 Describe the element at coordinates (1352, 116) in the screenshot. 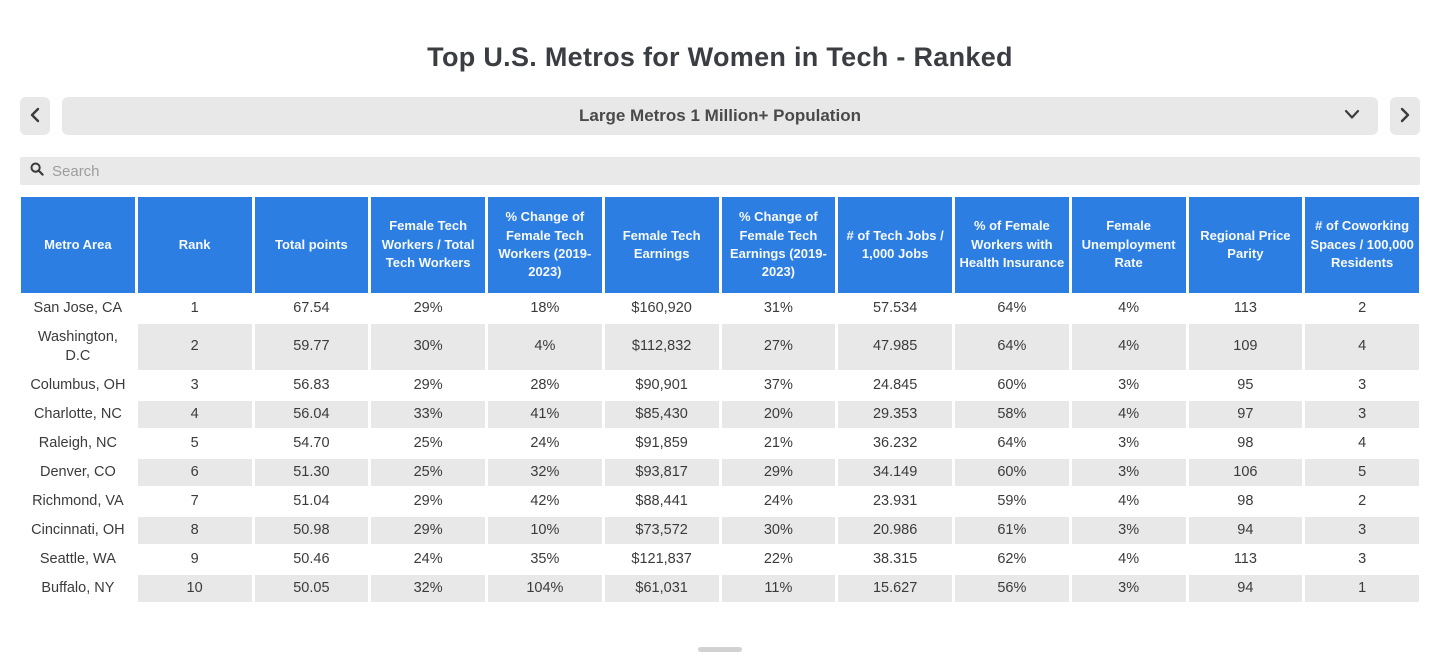

I see `chevron-down-icon` at that location.